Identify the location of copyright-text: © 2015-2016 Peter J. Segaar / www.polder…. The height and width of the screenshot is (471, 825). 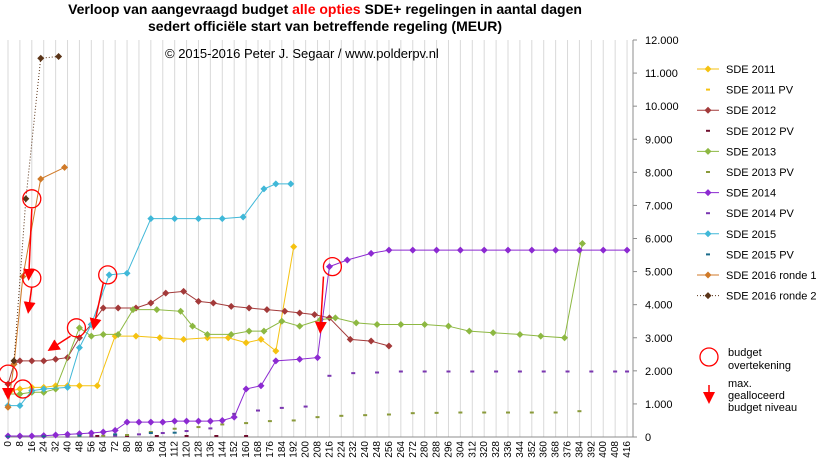
(302, 53).